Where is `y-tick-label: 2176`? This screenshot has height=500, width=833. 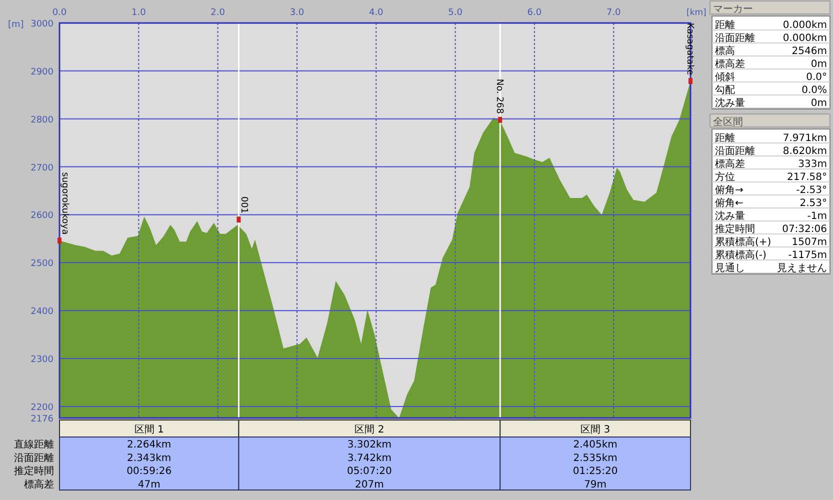 y-tick-label: 2176 is located at coordinates (42, 419).